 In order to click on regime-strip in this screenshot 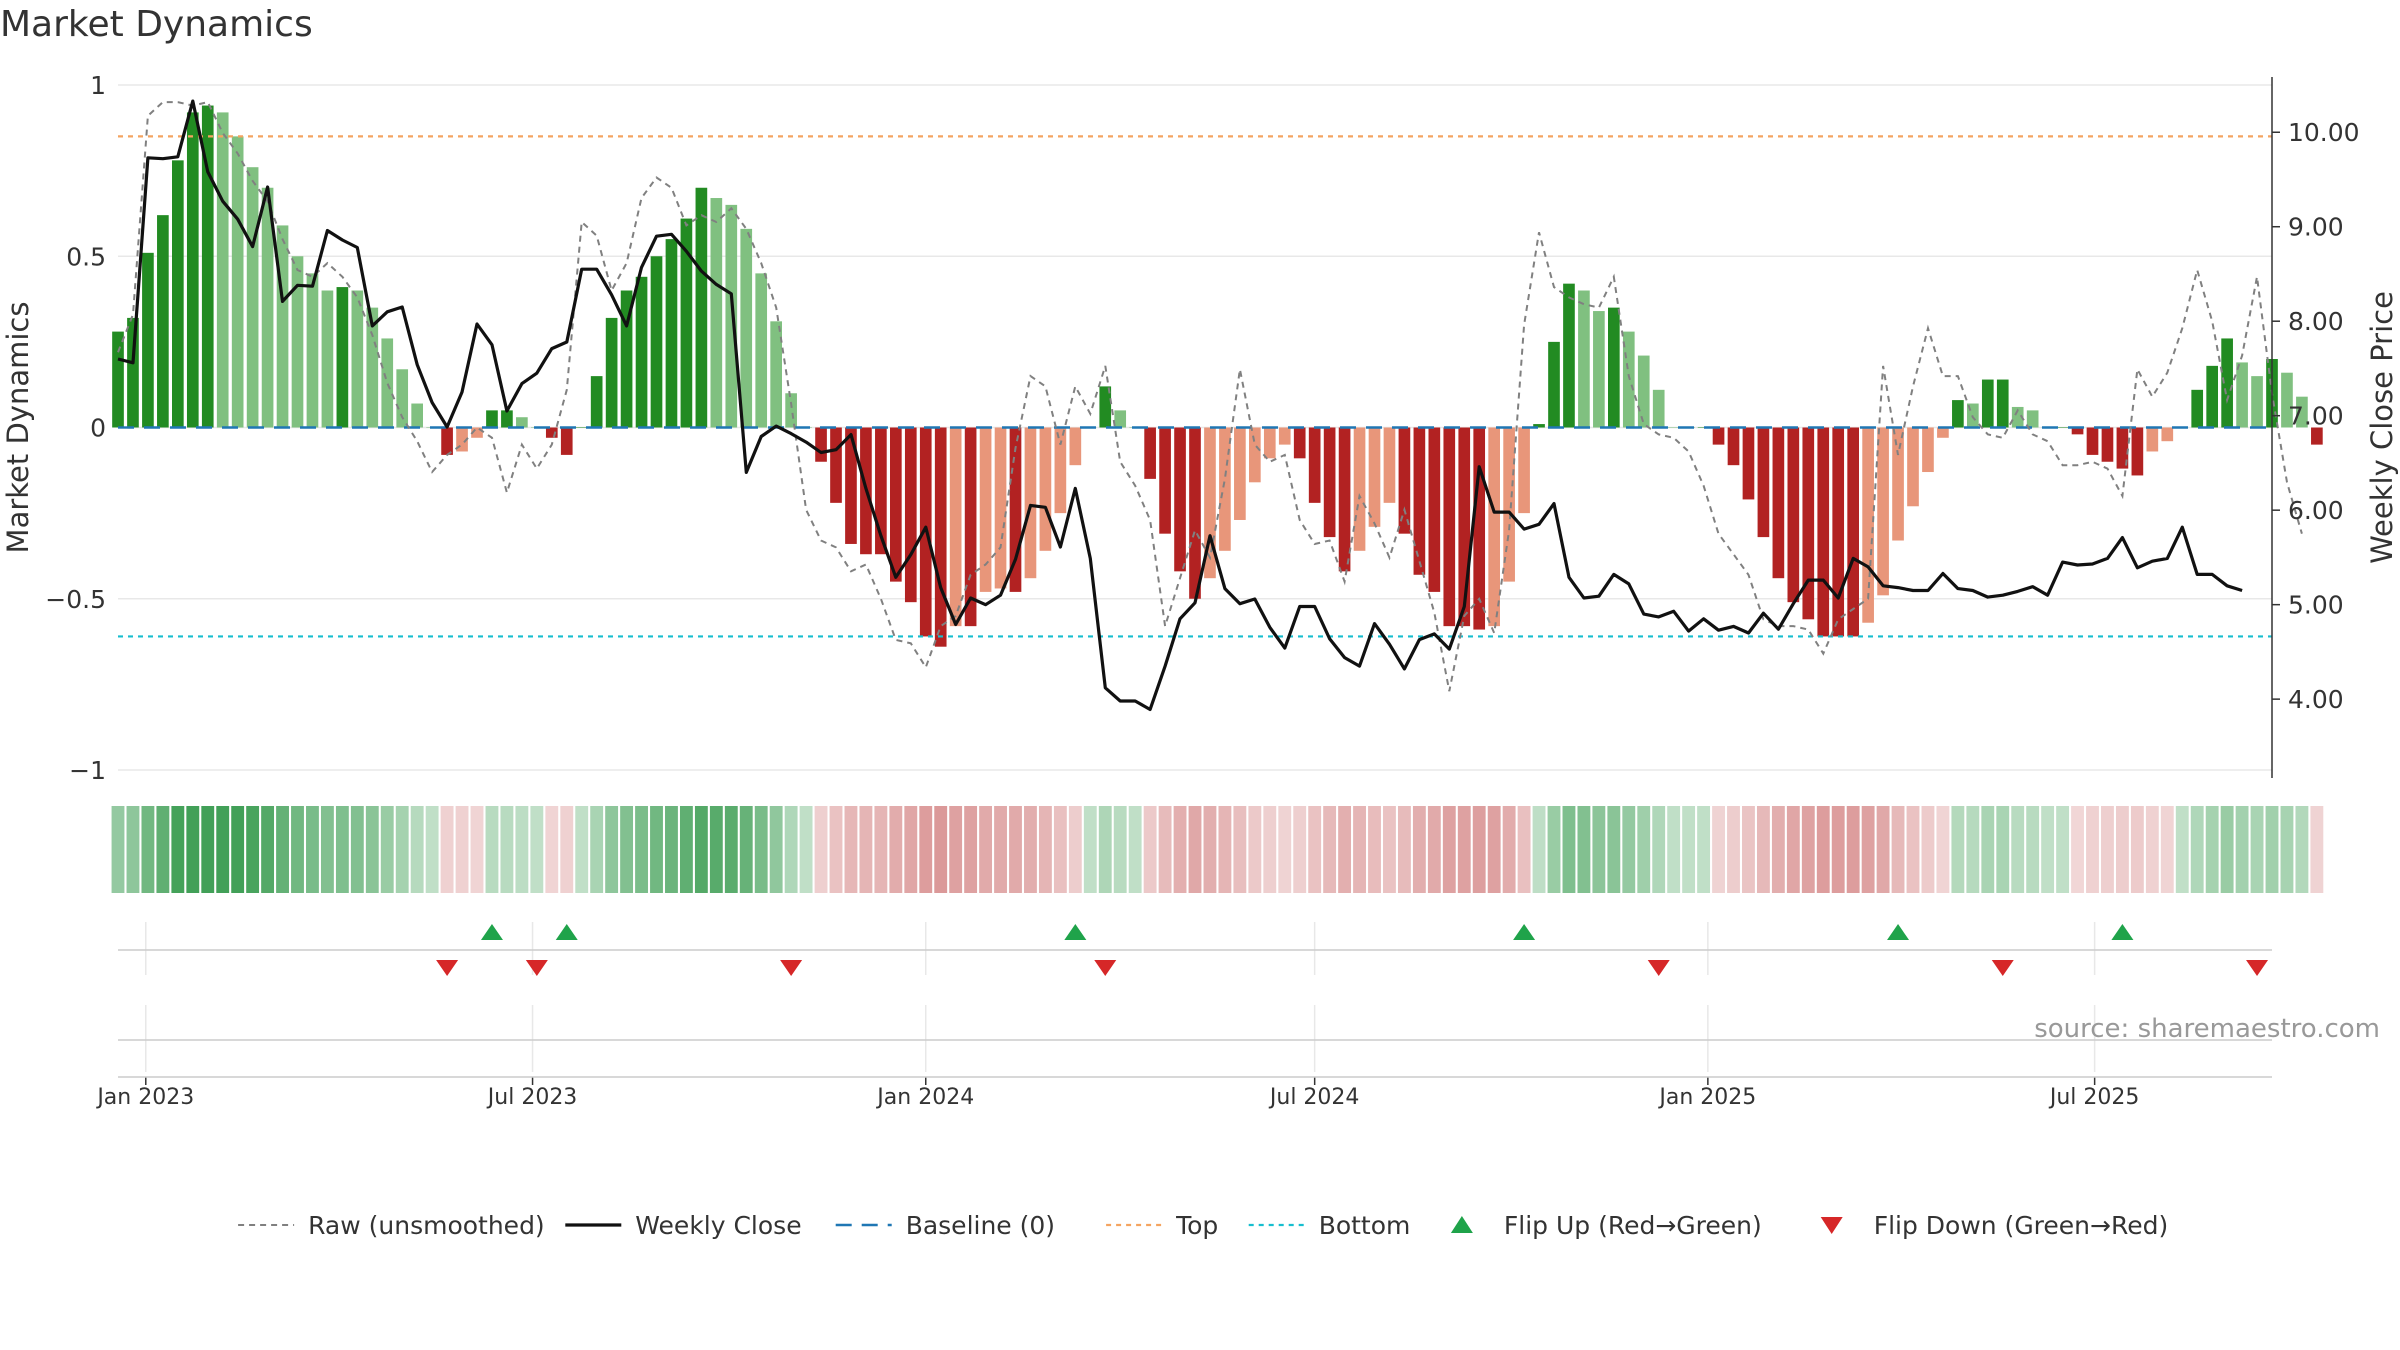, I will do `click(1217, 849)`.